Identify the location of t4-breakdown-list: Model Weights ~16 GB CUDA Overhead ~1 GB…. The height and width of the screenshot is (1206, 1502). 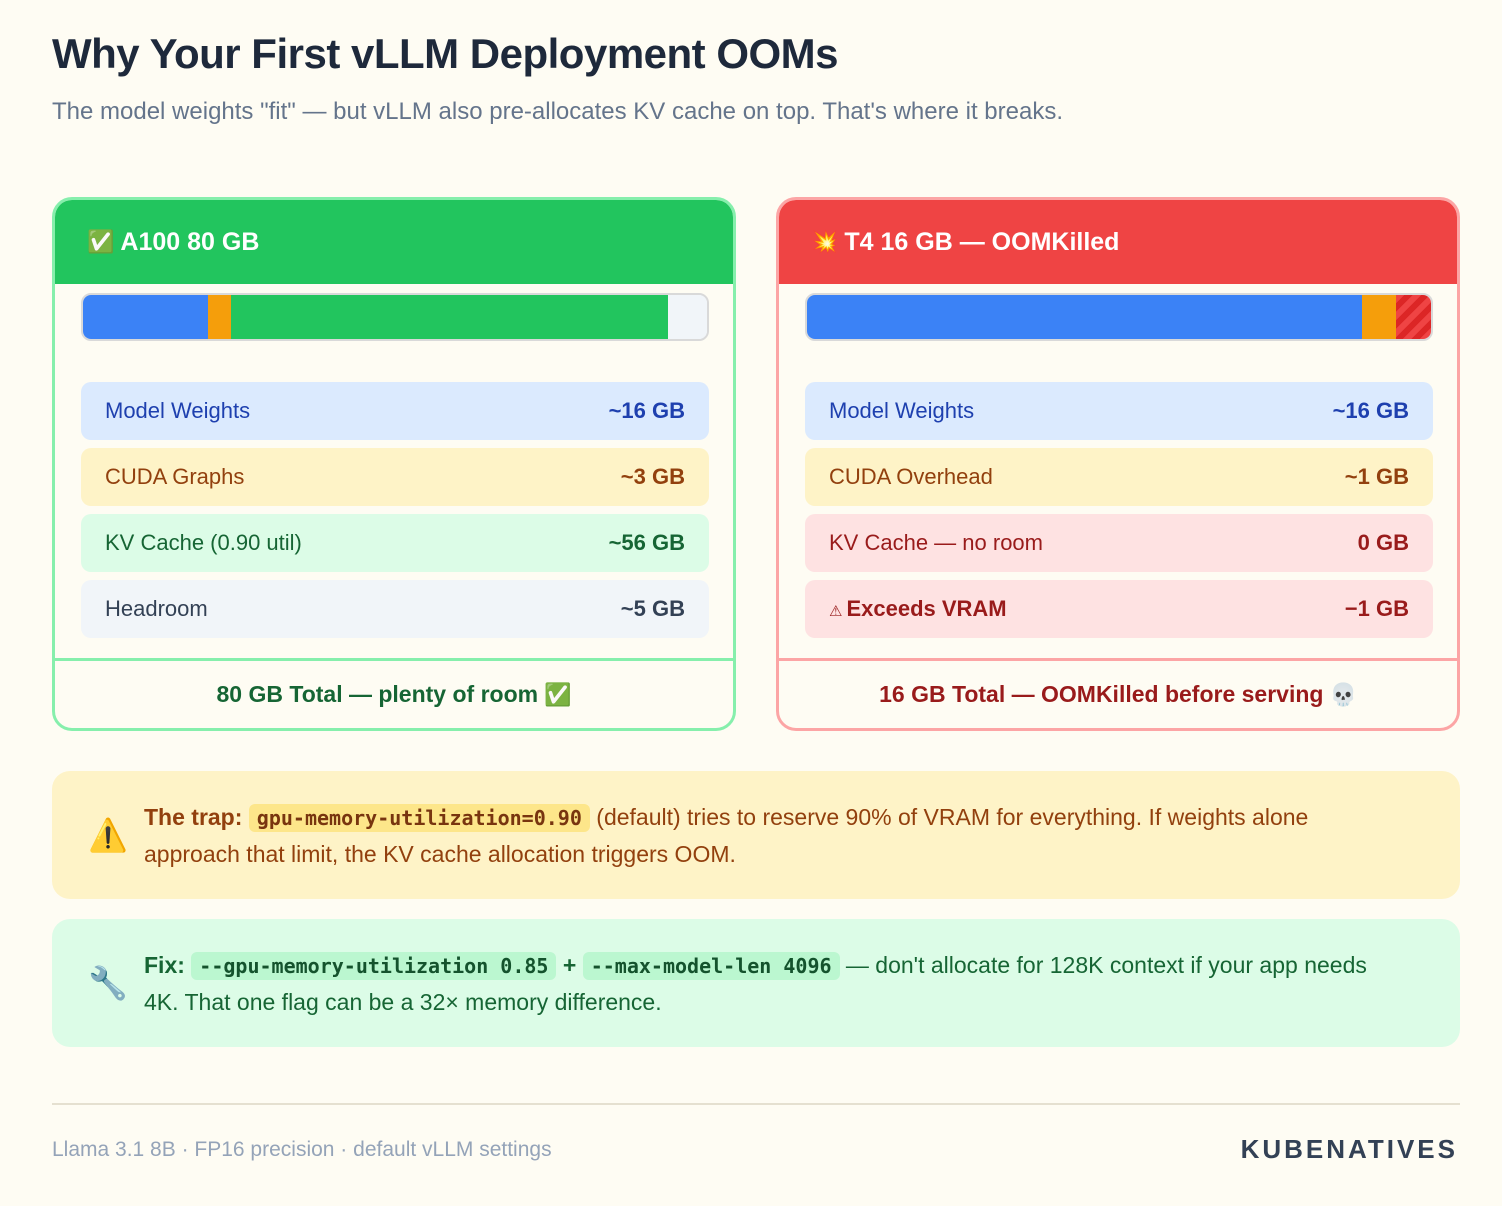
(1119, 514).